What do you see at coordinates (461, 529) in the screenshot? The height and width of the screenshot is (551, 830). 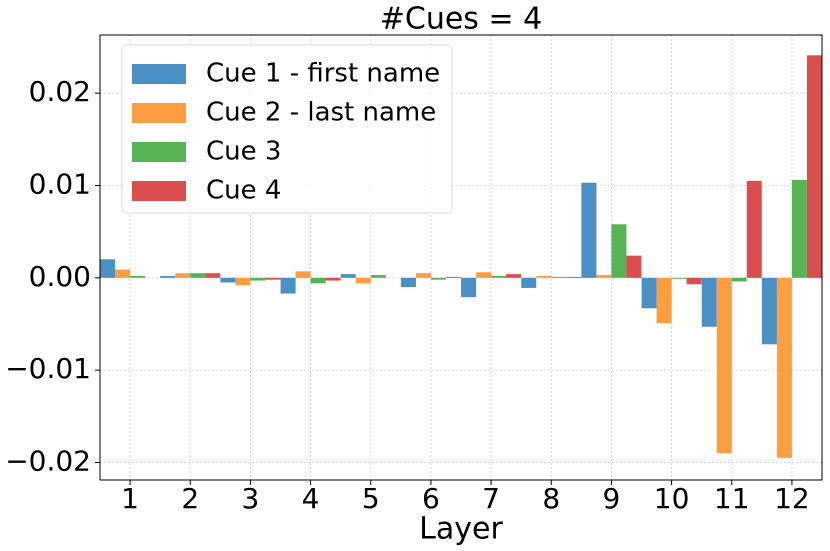 I see `x-axis-label: Layer` at bounding box center [461, 529].